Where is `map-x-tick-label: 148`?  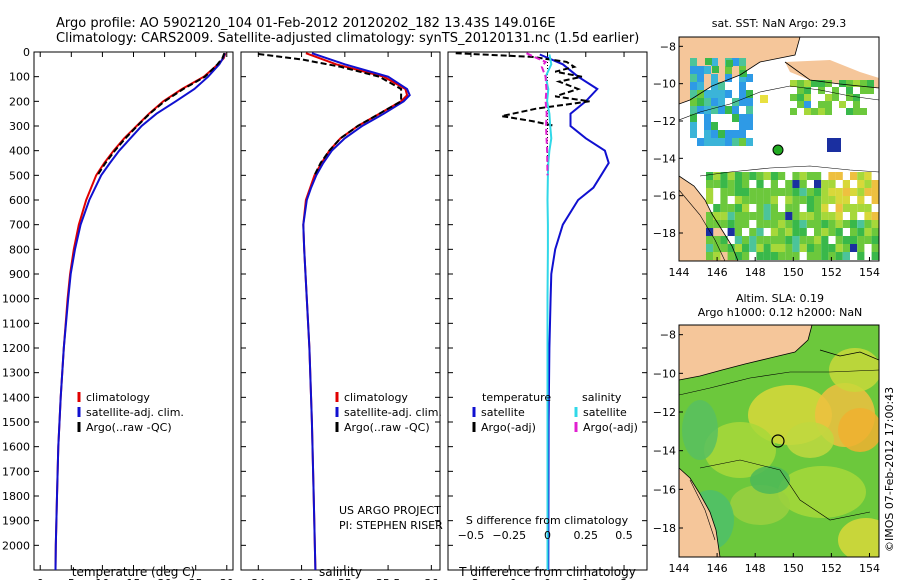
map-x-tick-label: 148 is located at coordinates (755, 272).